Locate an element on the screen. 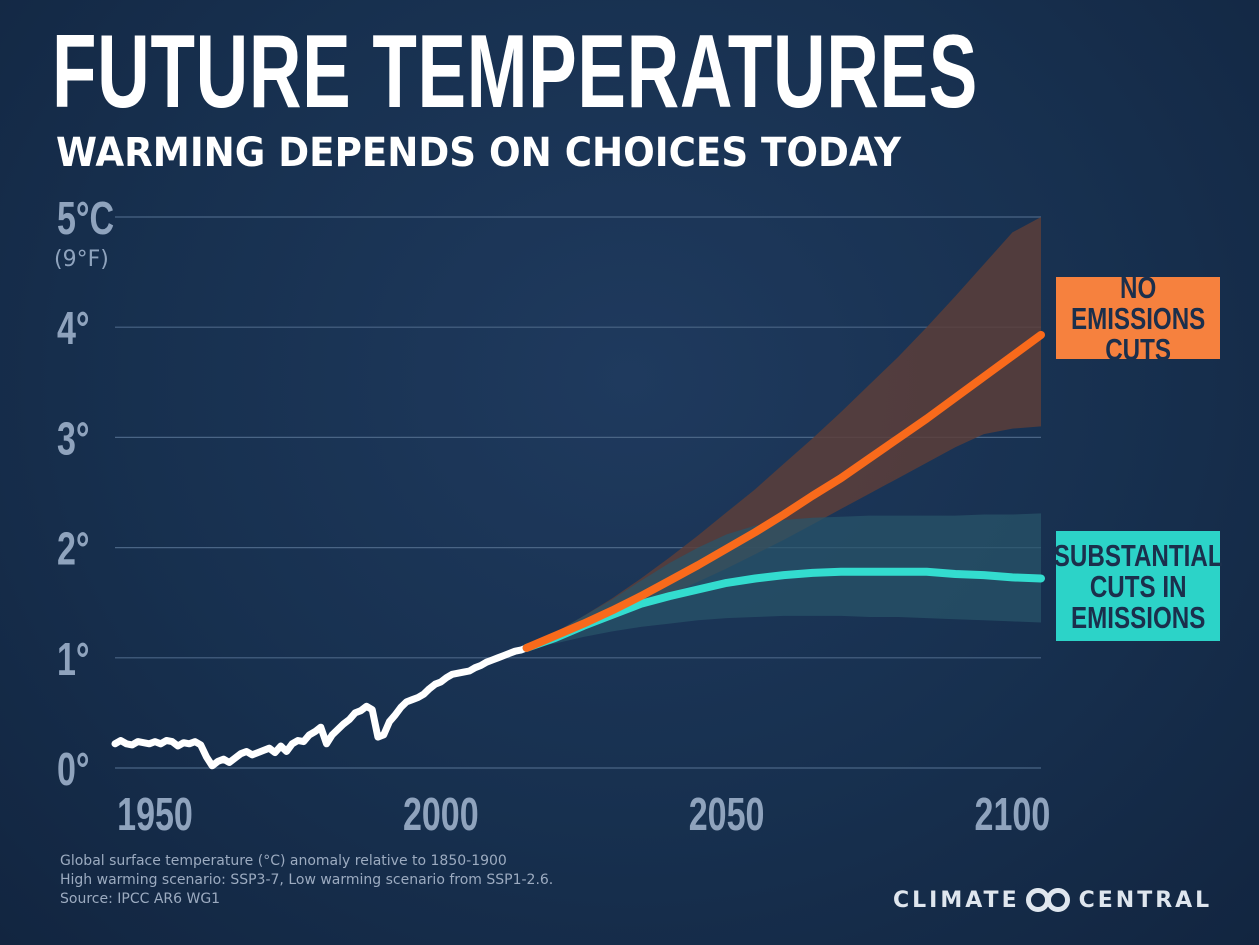  y-tick-label: 3° is located at coordinates (73, 438).